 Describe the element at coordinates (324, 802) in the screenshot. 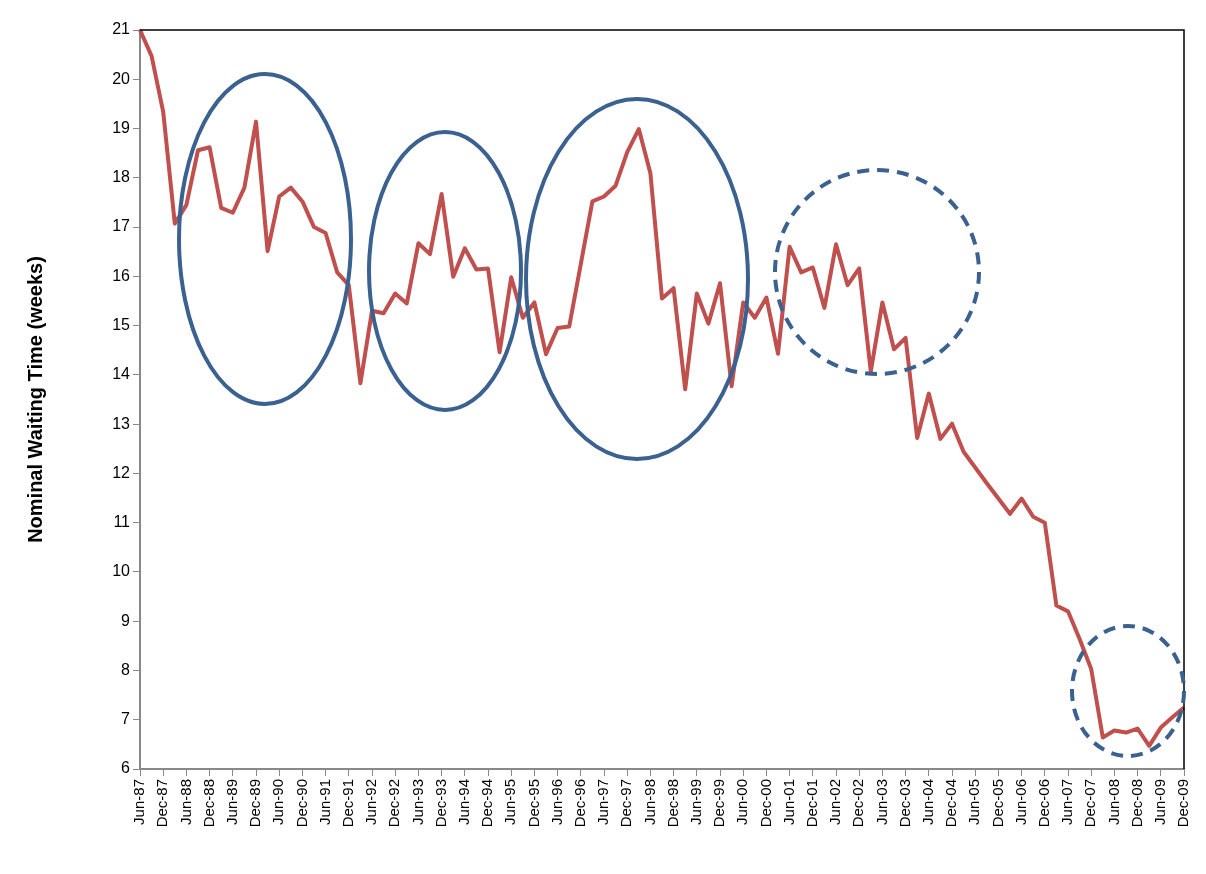

I see `x-tick-label: Jun-91` at that location.